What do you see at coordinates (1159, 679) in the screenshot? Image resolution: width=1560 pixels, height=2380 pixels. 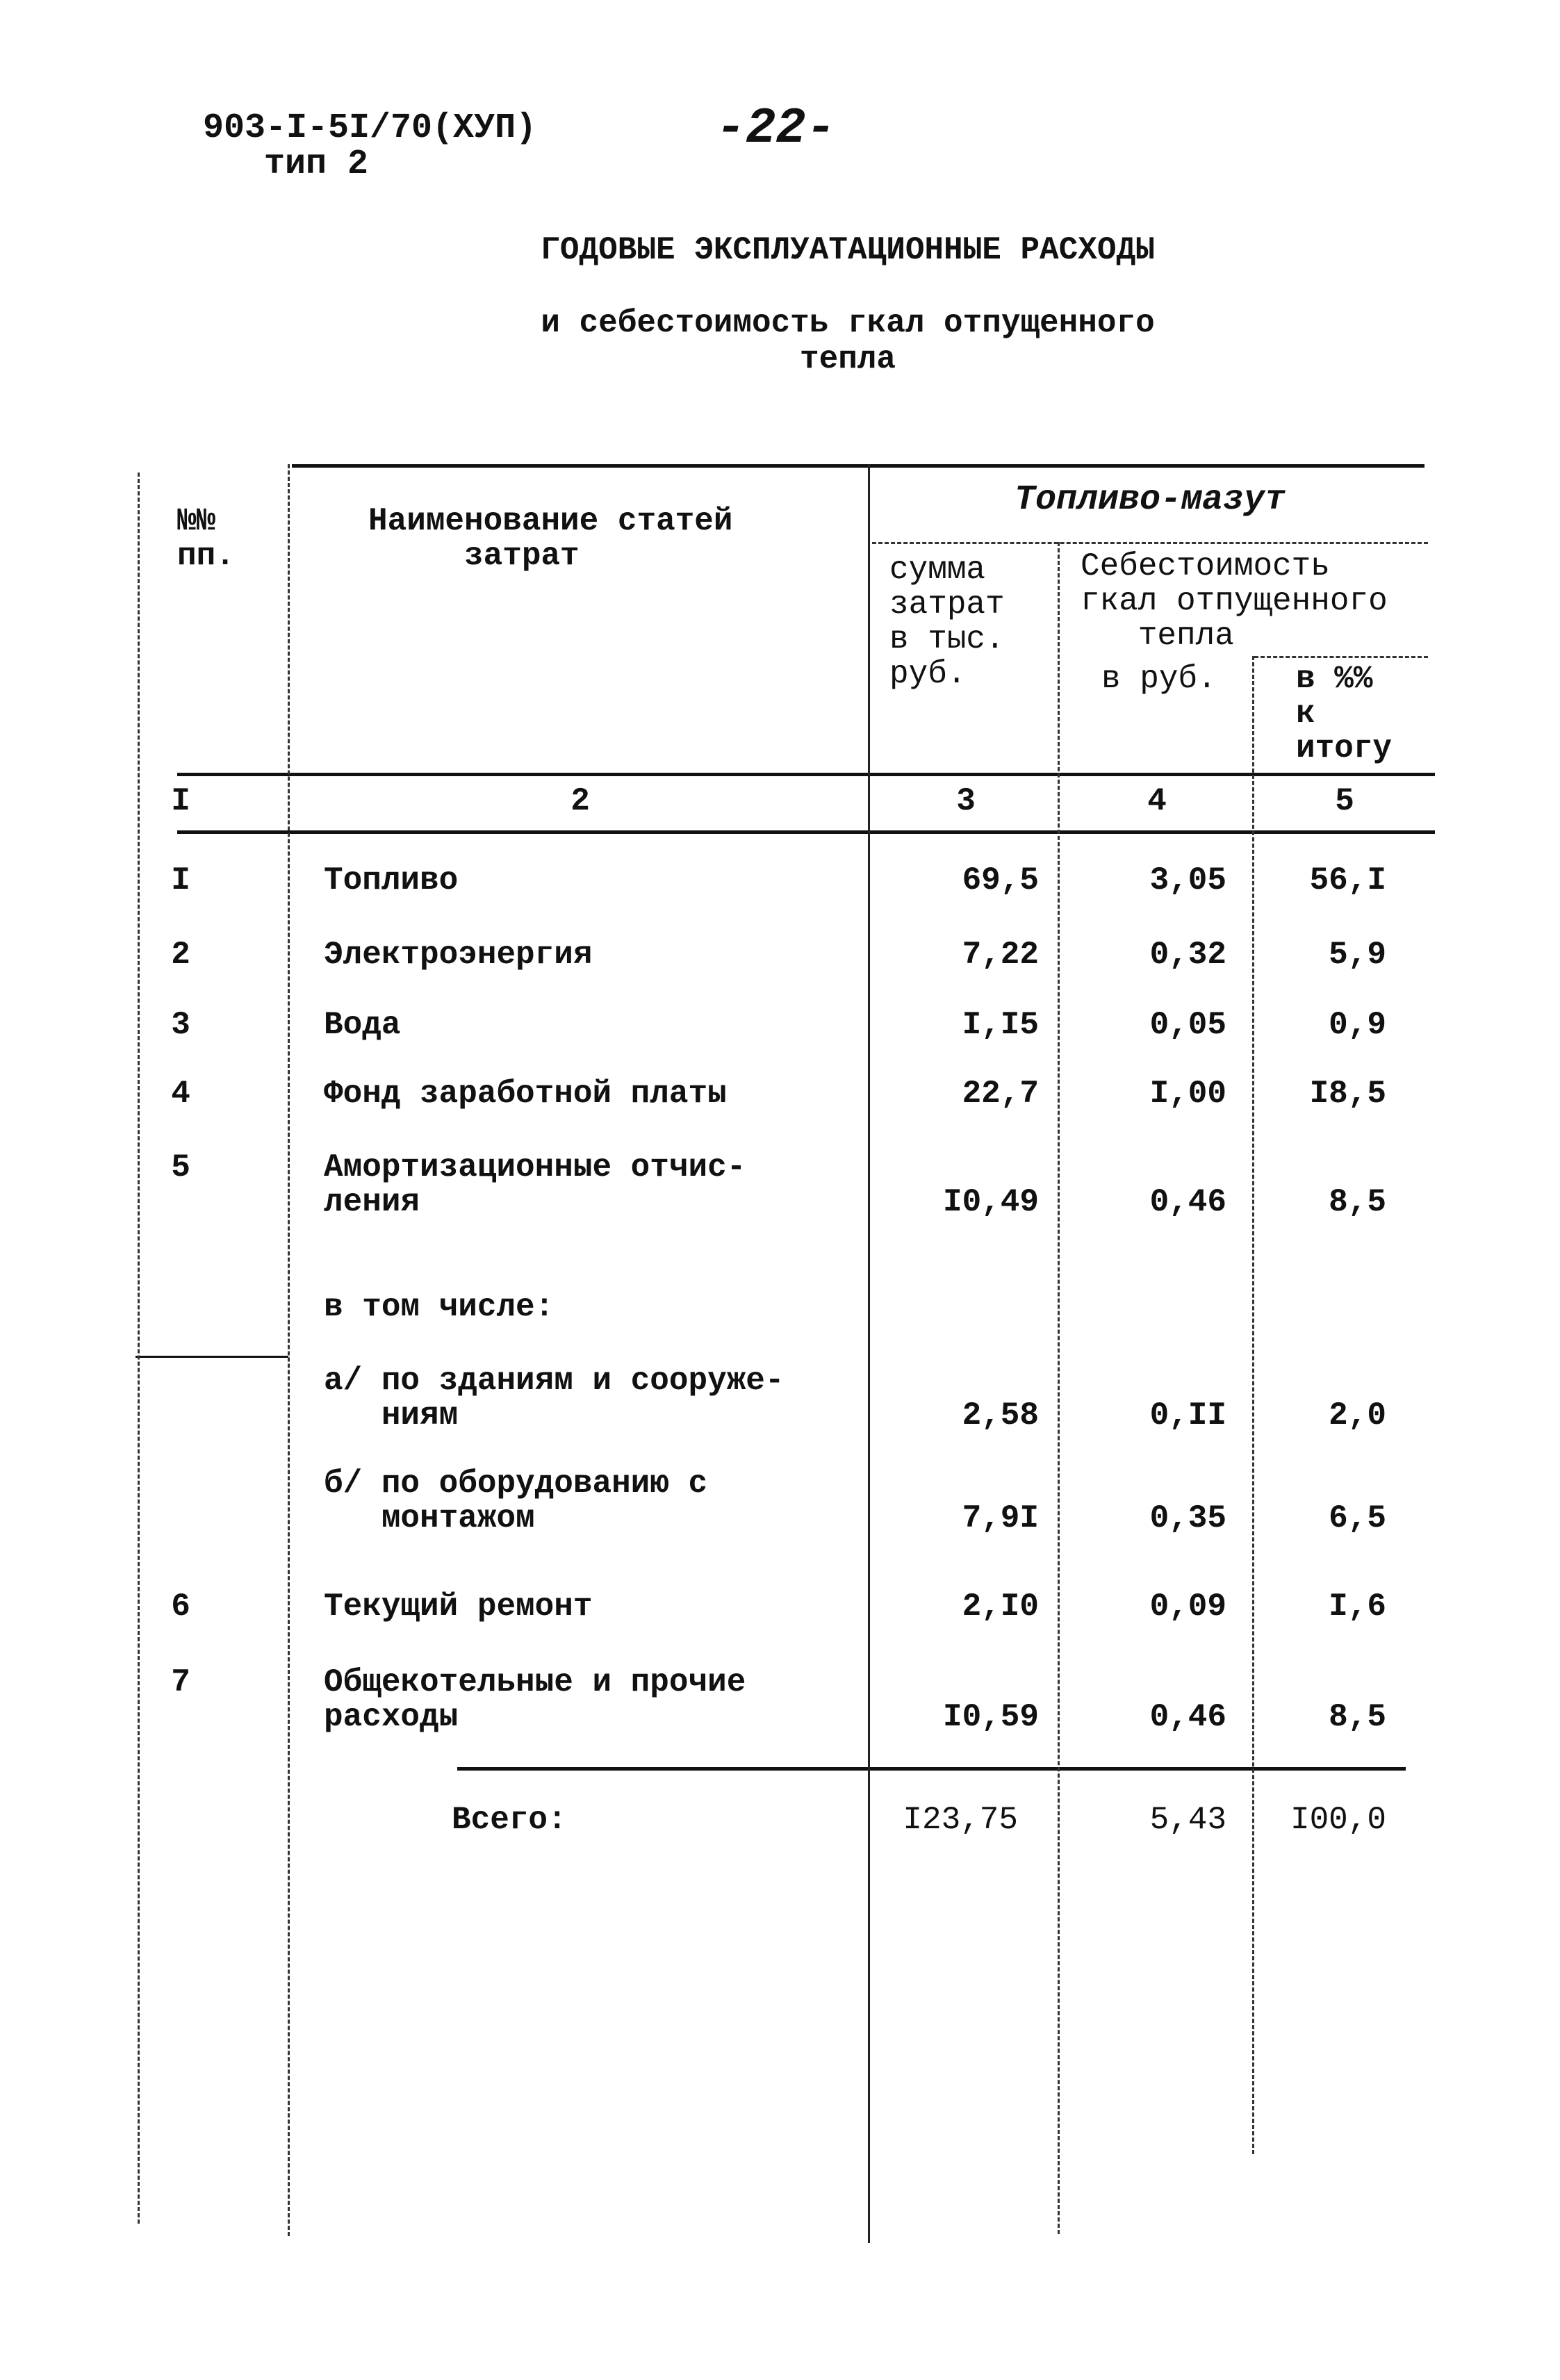 I see `header-cost-rub: в руб.` at bounding box center [1159, 679].